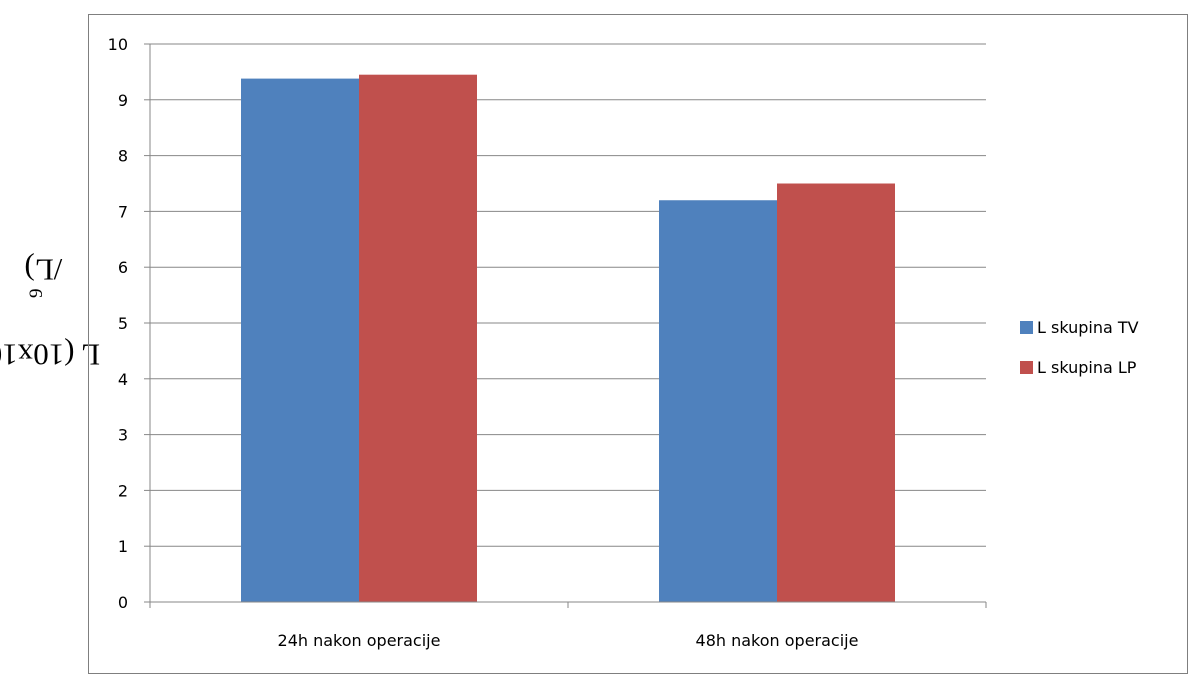 Image resolution: width=1194 pixels, height=674 pixels. What do you see at coordinates (123, 267) in the screenshot?
I see `y-tick-label: 6` at bounding box center [123, 267].